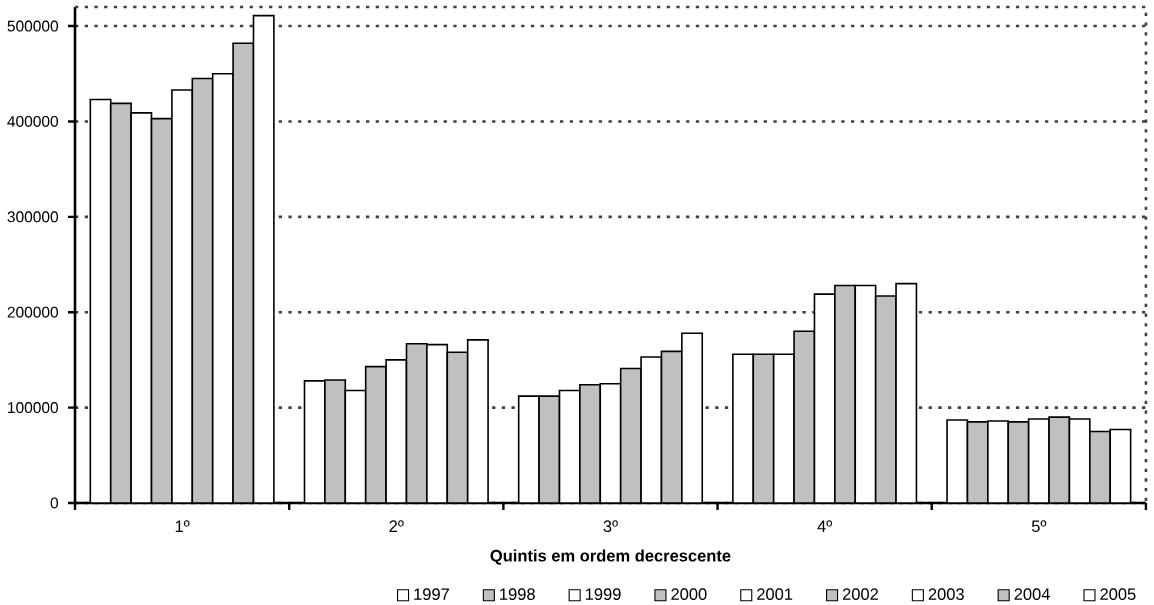 The height and width of the screenshot is (605, 1154). I want to click on legend-label: 2003, so click(946, 594).